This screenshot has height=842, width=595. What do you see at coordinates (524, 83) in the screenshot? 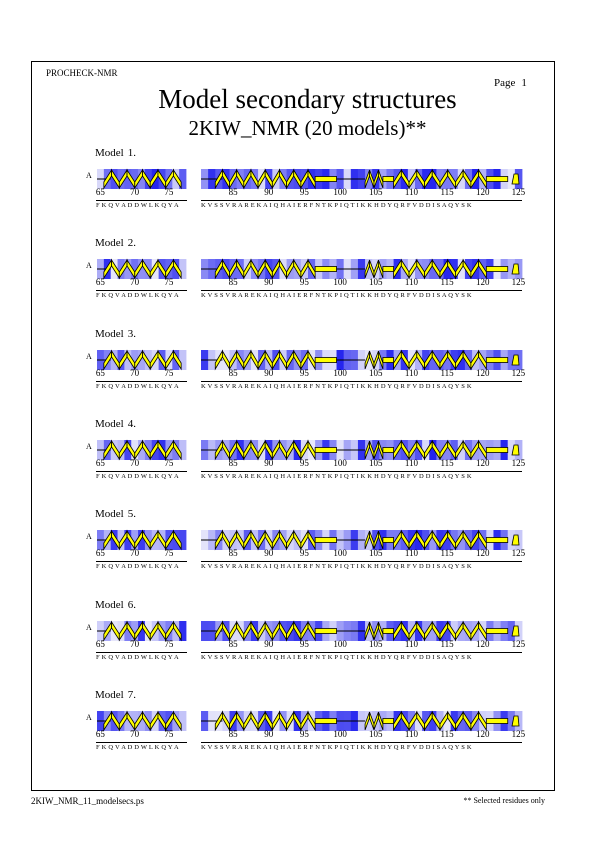
I see `page-number-value: 1` at bounding box center [524, 83].